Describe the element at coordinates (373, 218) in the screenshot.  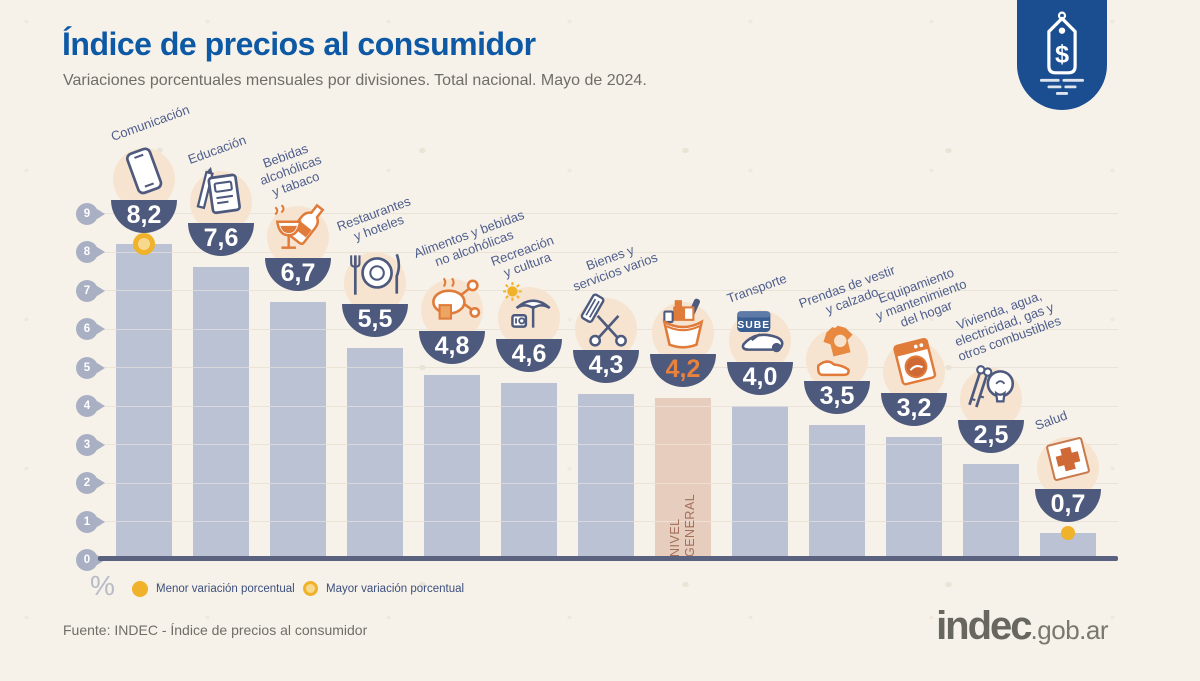
I see `category-label-restaurantes-hoteles: Restaurantes y hoteles` at that location.